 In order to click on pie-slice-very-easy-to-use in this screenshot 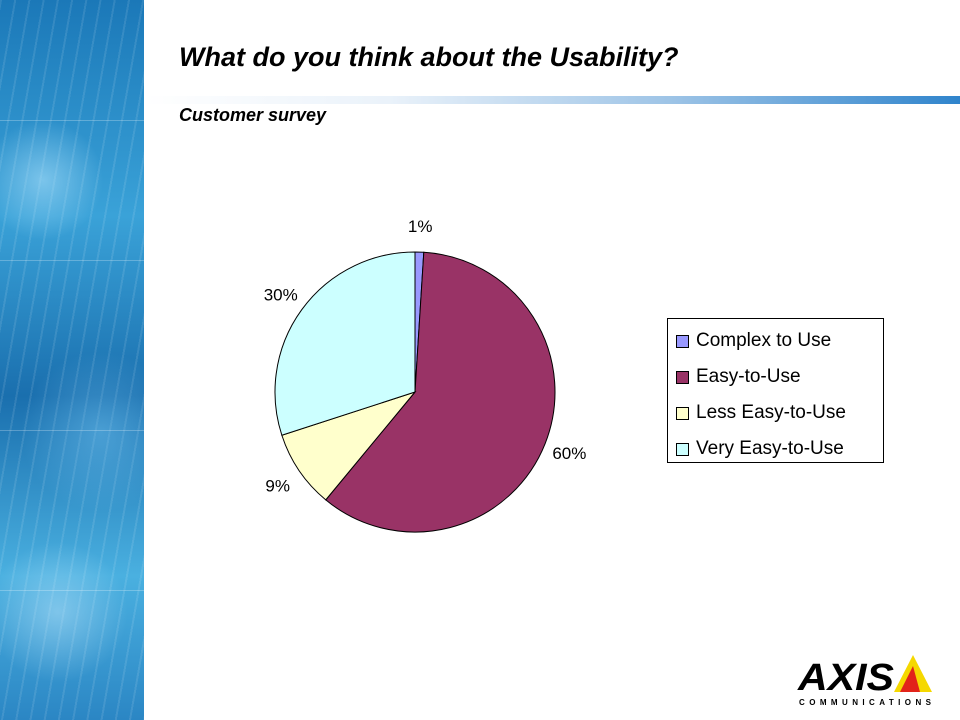, I will do `click(345, 343)`.